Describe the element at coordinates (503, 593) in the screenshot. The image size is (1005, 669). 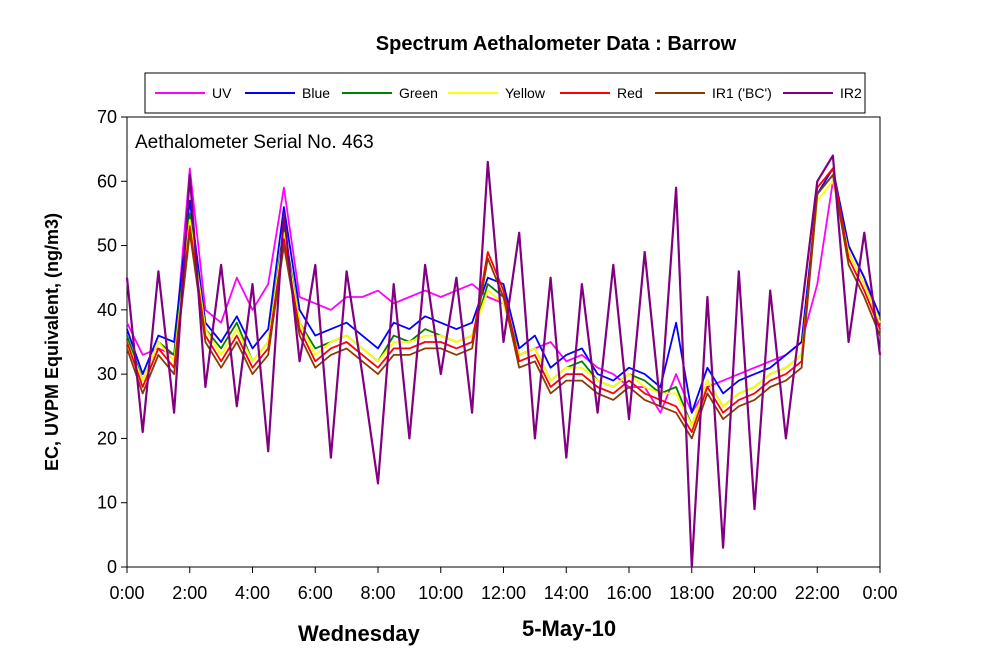
I see `x-tick-label: 12:00` at that location.